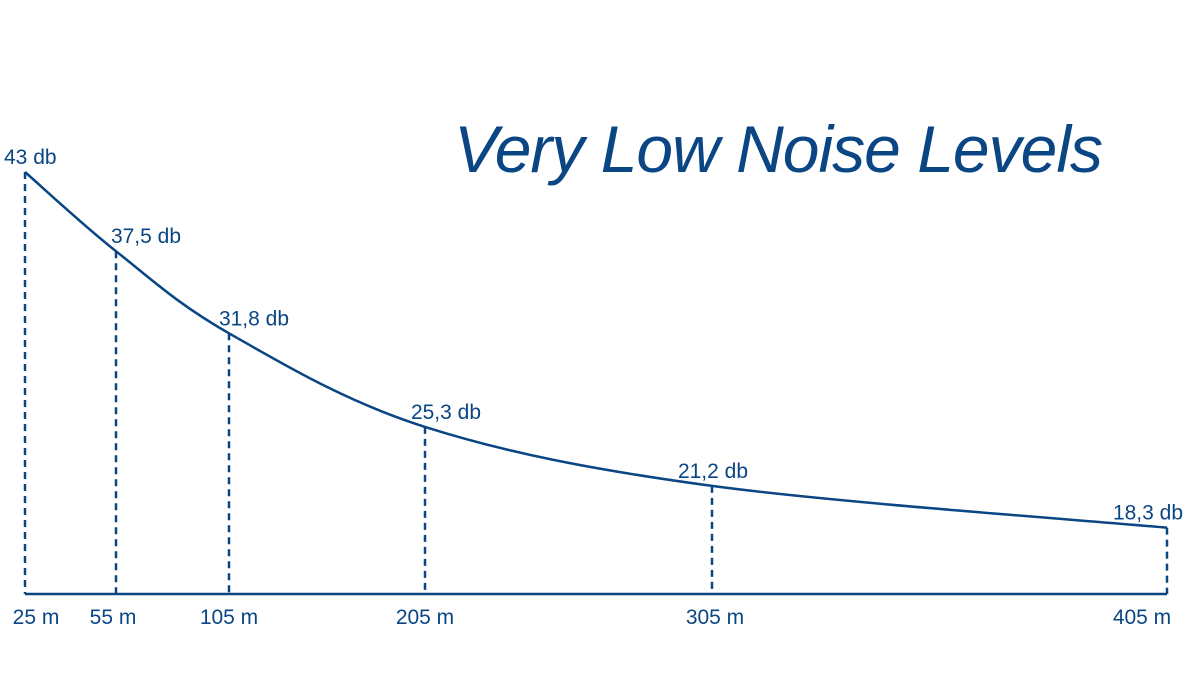 This screenshot has width=1192, height=700. What do you see at coordinates (713, 471) in the screenshot?
I see `data-label-4: 21,2 db` at bounding box center [713, 471].